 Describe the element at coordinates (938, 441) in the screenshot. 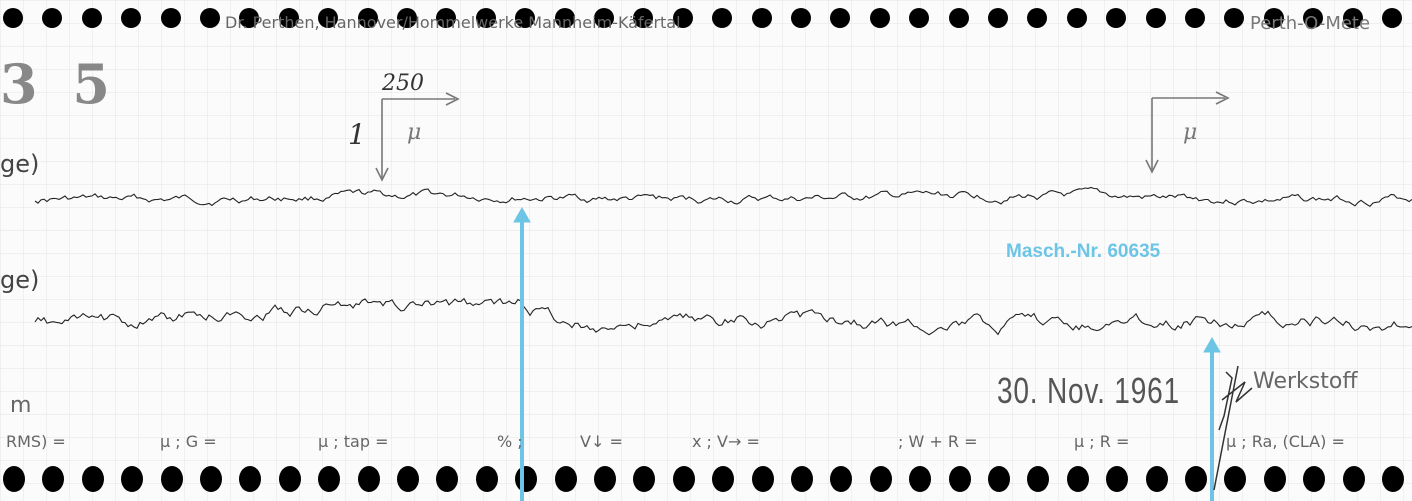

I see `param-w-r: ; W + R =` at that location.